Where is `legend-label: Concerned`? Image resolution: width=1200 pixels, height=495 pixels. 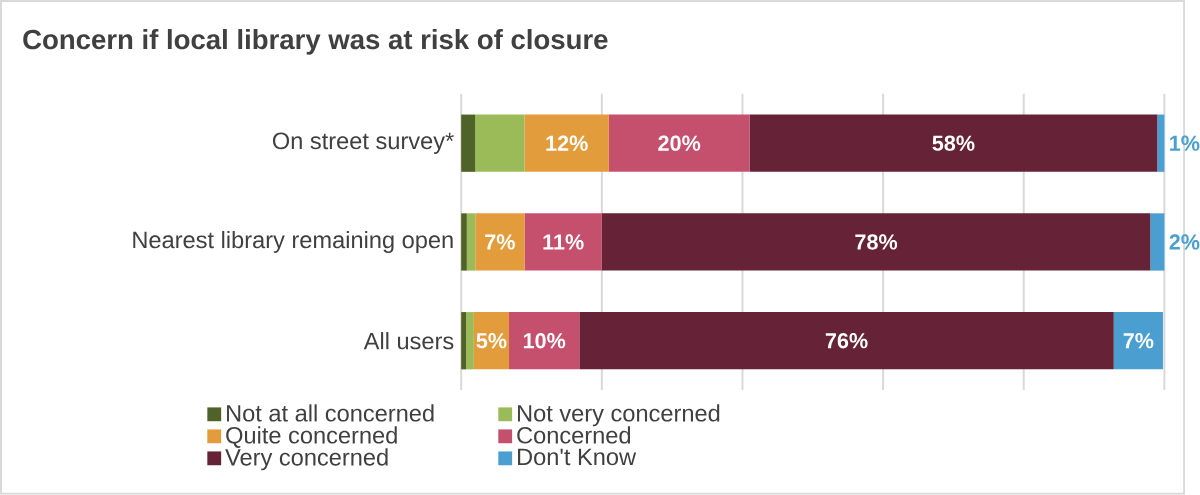
legend-label: Concerned is located at coordinates (574, 435).